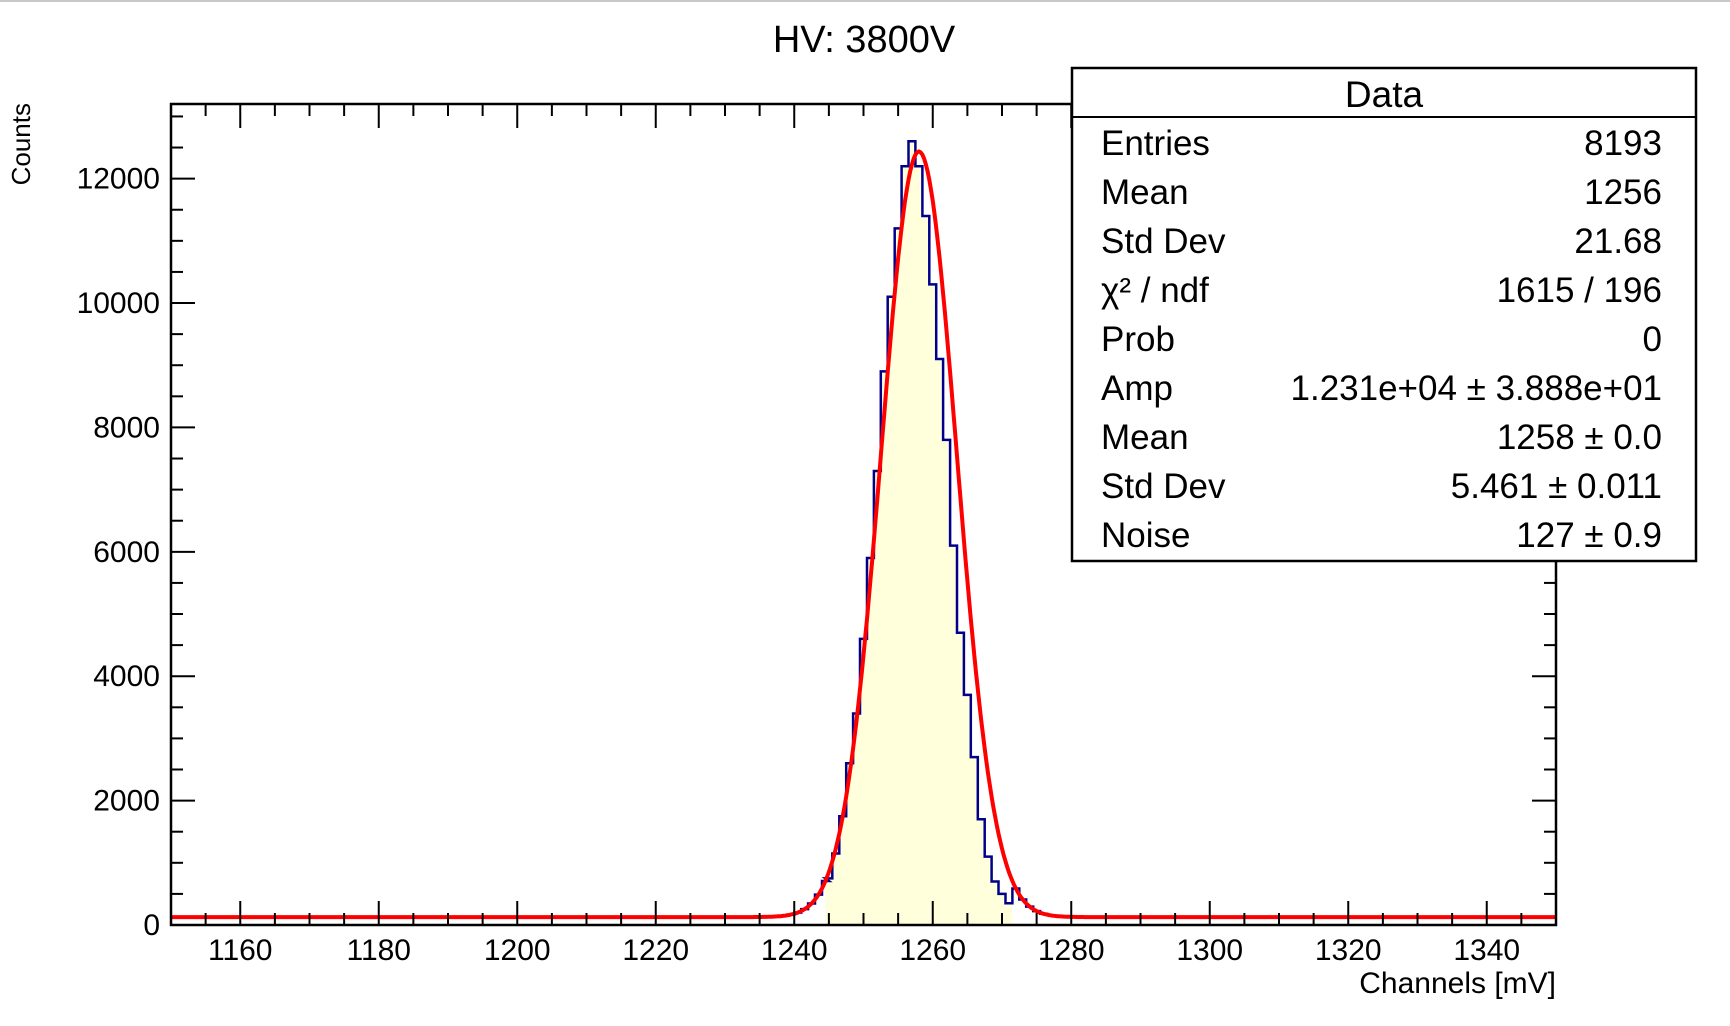 This screenshot has height=1026, width=1730. I want to click on stats-row-value: 1.231e+04 ± 3.888e+01, so click(1477, 388).